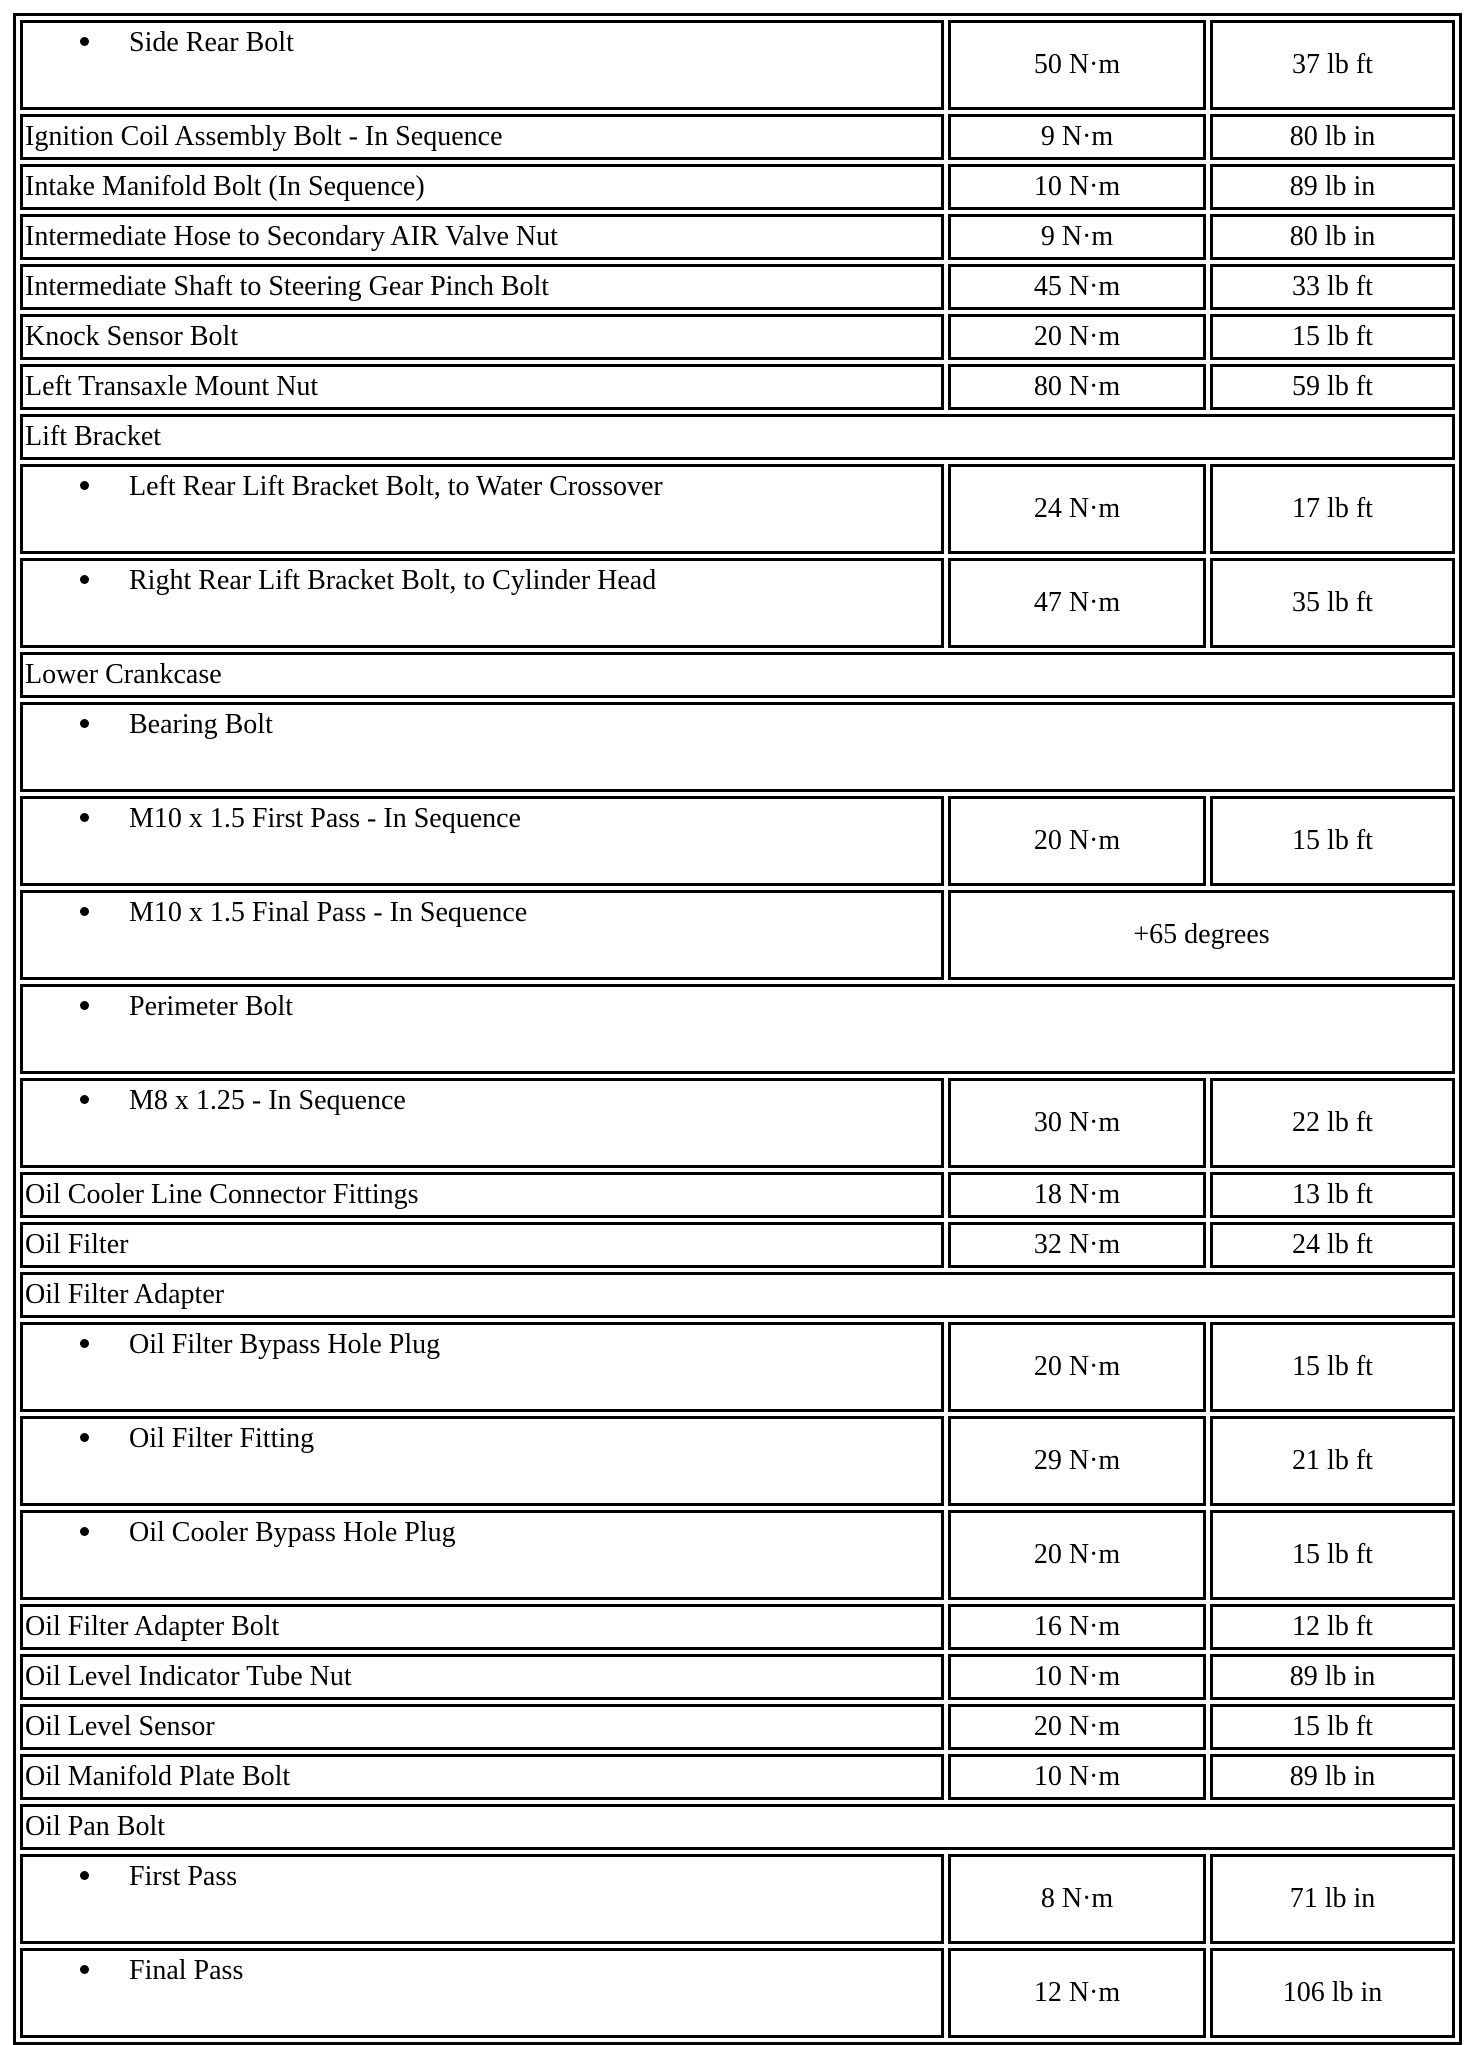 Image resolution: width=1472 pixels, height=2045 pixels. Describe the element at coordinates (482, 387) in the screenshot. I see `spec-label-cell: Left Transaxle Mount Nut` at that location.